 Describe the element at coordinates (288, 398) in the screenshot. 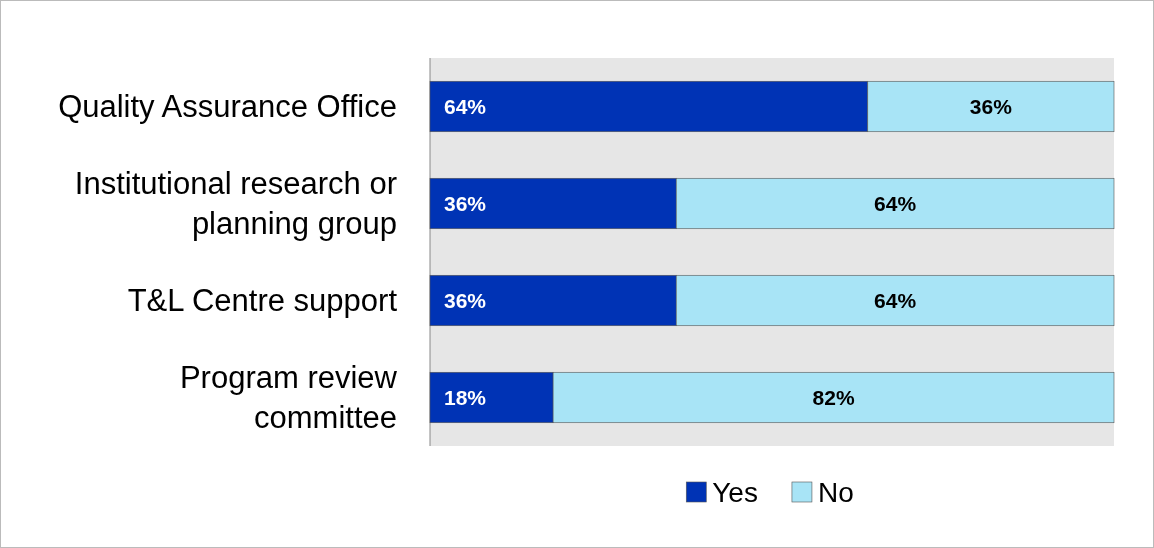

I see `y-tick-label: Program review committee` at that location.